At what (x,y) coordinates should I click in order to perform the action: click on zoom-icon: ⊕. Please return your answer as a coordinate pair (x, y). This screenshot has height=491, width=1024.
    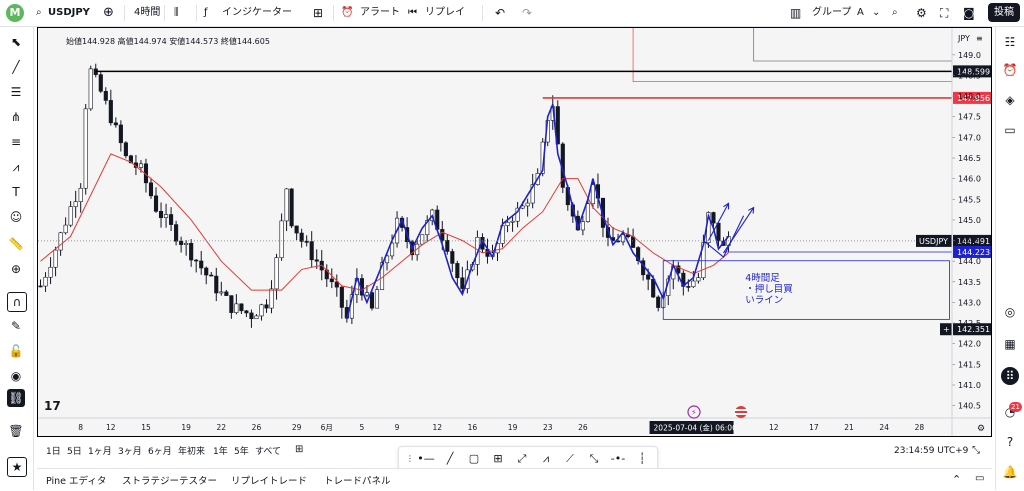
    Looking at the image, I should click on (16, 269).